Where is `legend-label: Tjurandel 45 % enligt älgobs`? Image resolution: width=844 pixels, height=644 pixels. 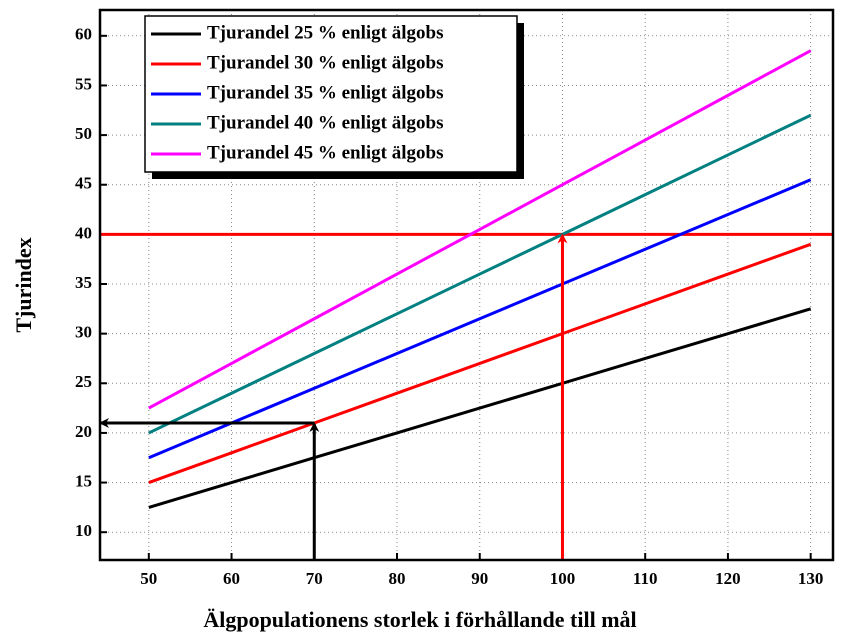 legend-label: Tjurandel 45 % enligt älgobs is located at coordinates (325, 152).